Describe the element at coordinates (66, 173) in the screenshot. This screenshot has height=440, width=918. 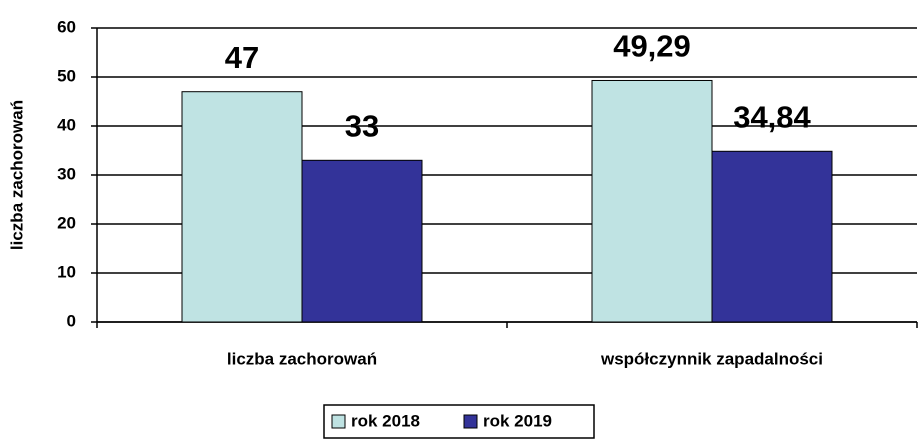
I see `y-tick-label: 30` at that location.